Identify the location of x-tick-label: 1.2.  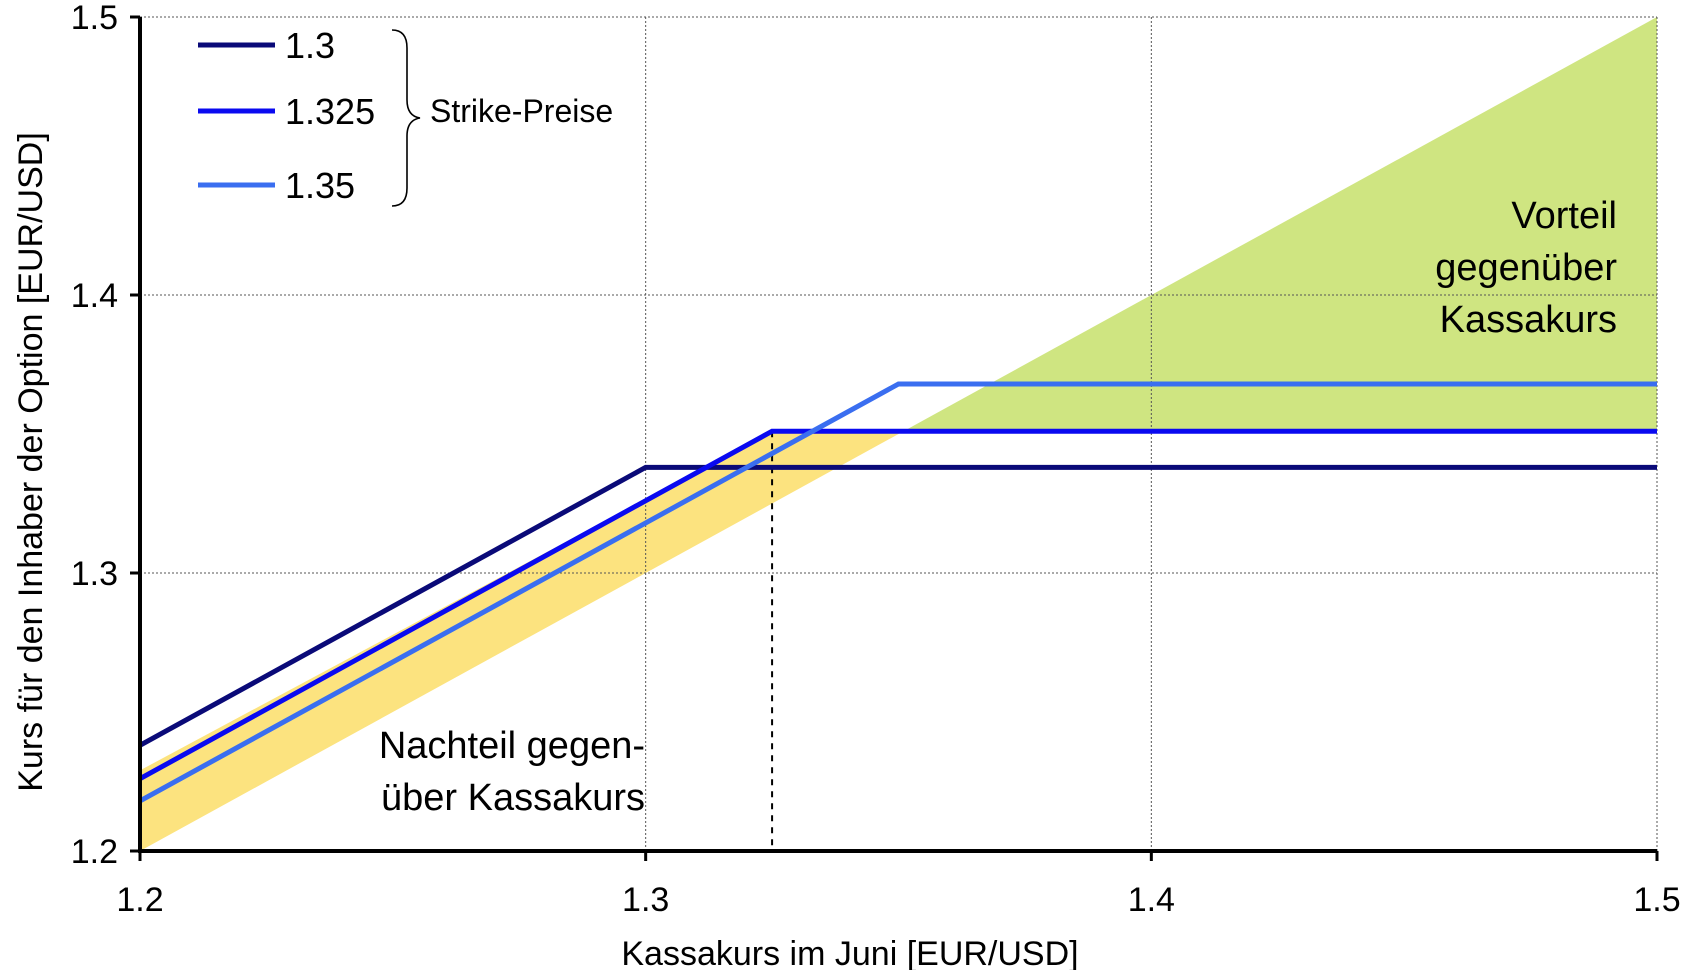
(139, 900).